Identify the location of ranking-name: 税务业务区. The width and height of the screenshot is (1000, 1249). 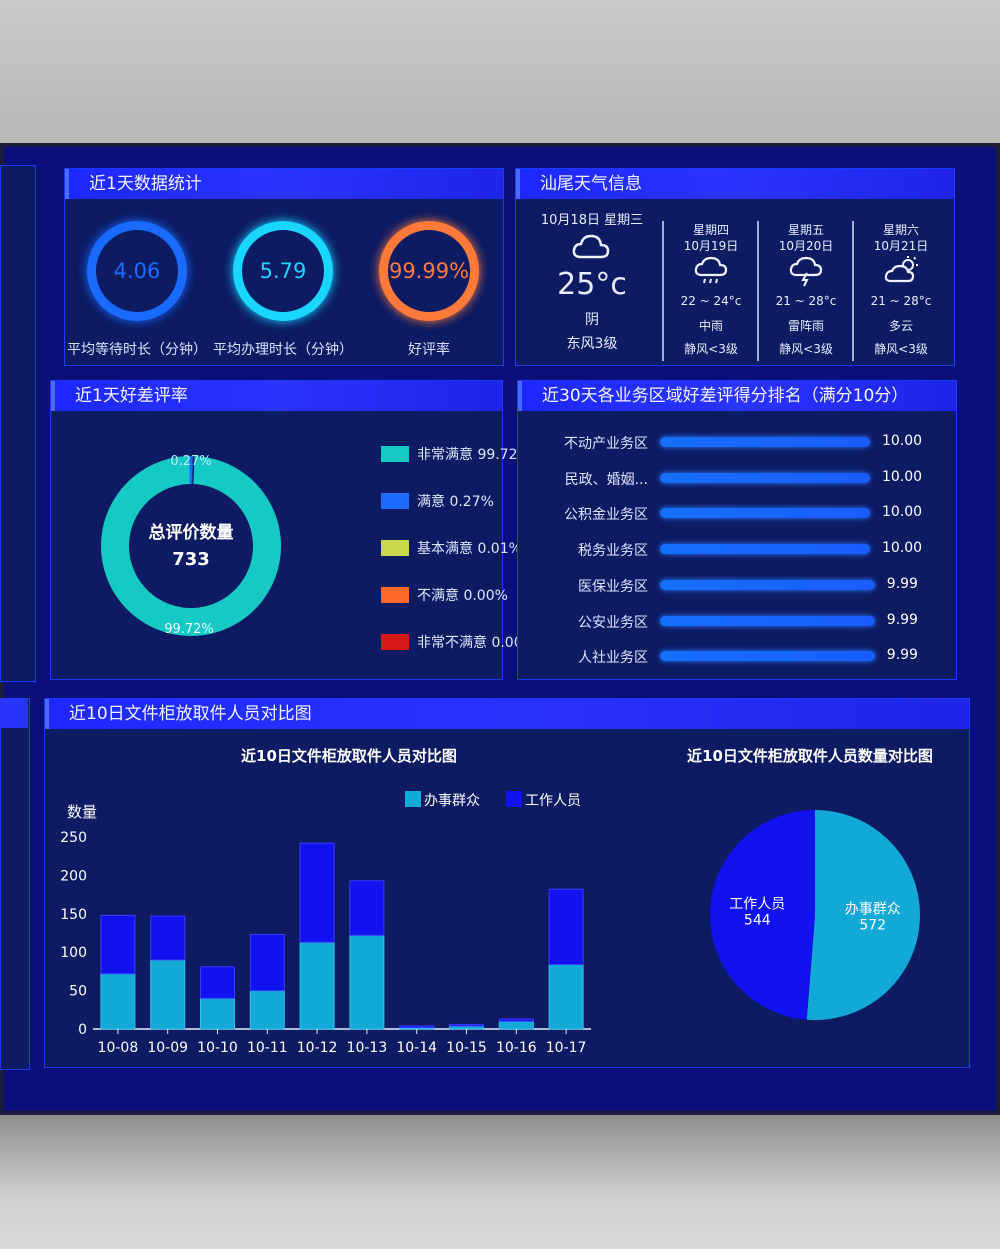
(613, 551).